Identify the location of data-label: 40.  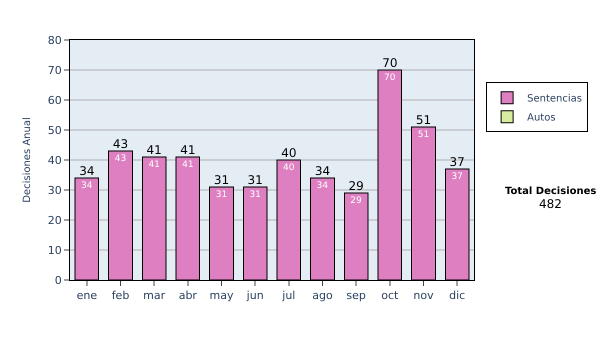
(288, 168).